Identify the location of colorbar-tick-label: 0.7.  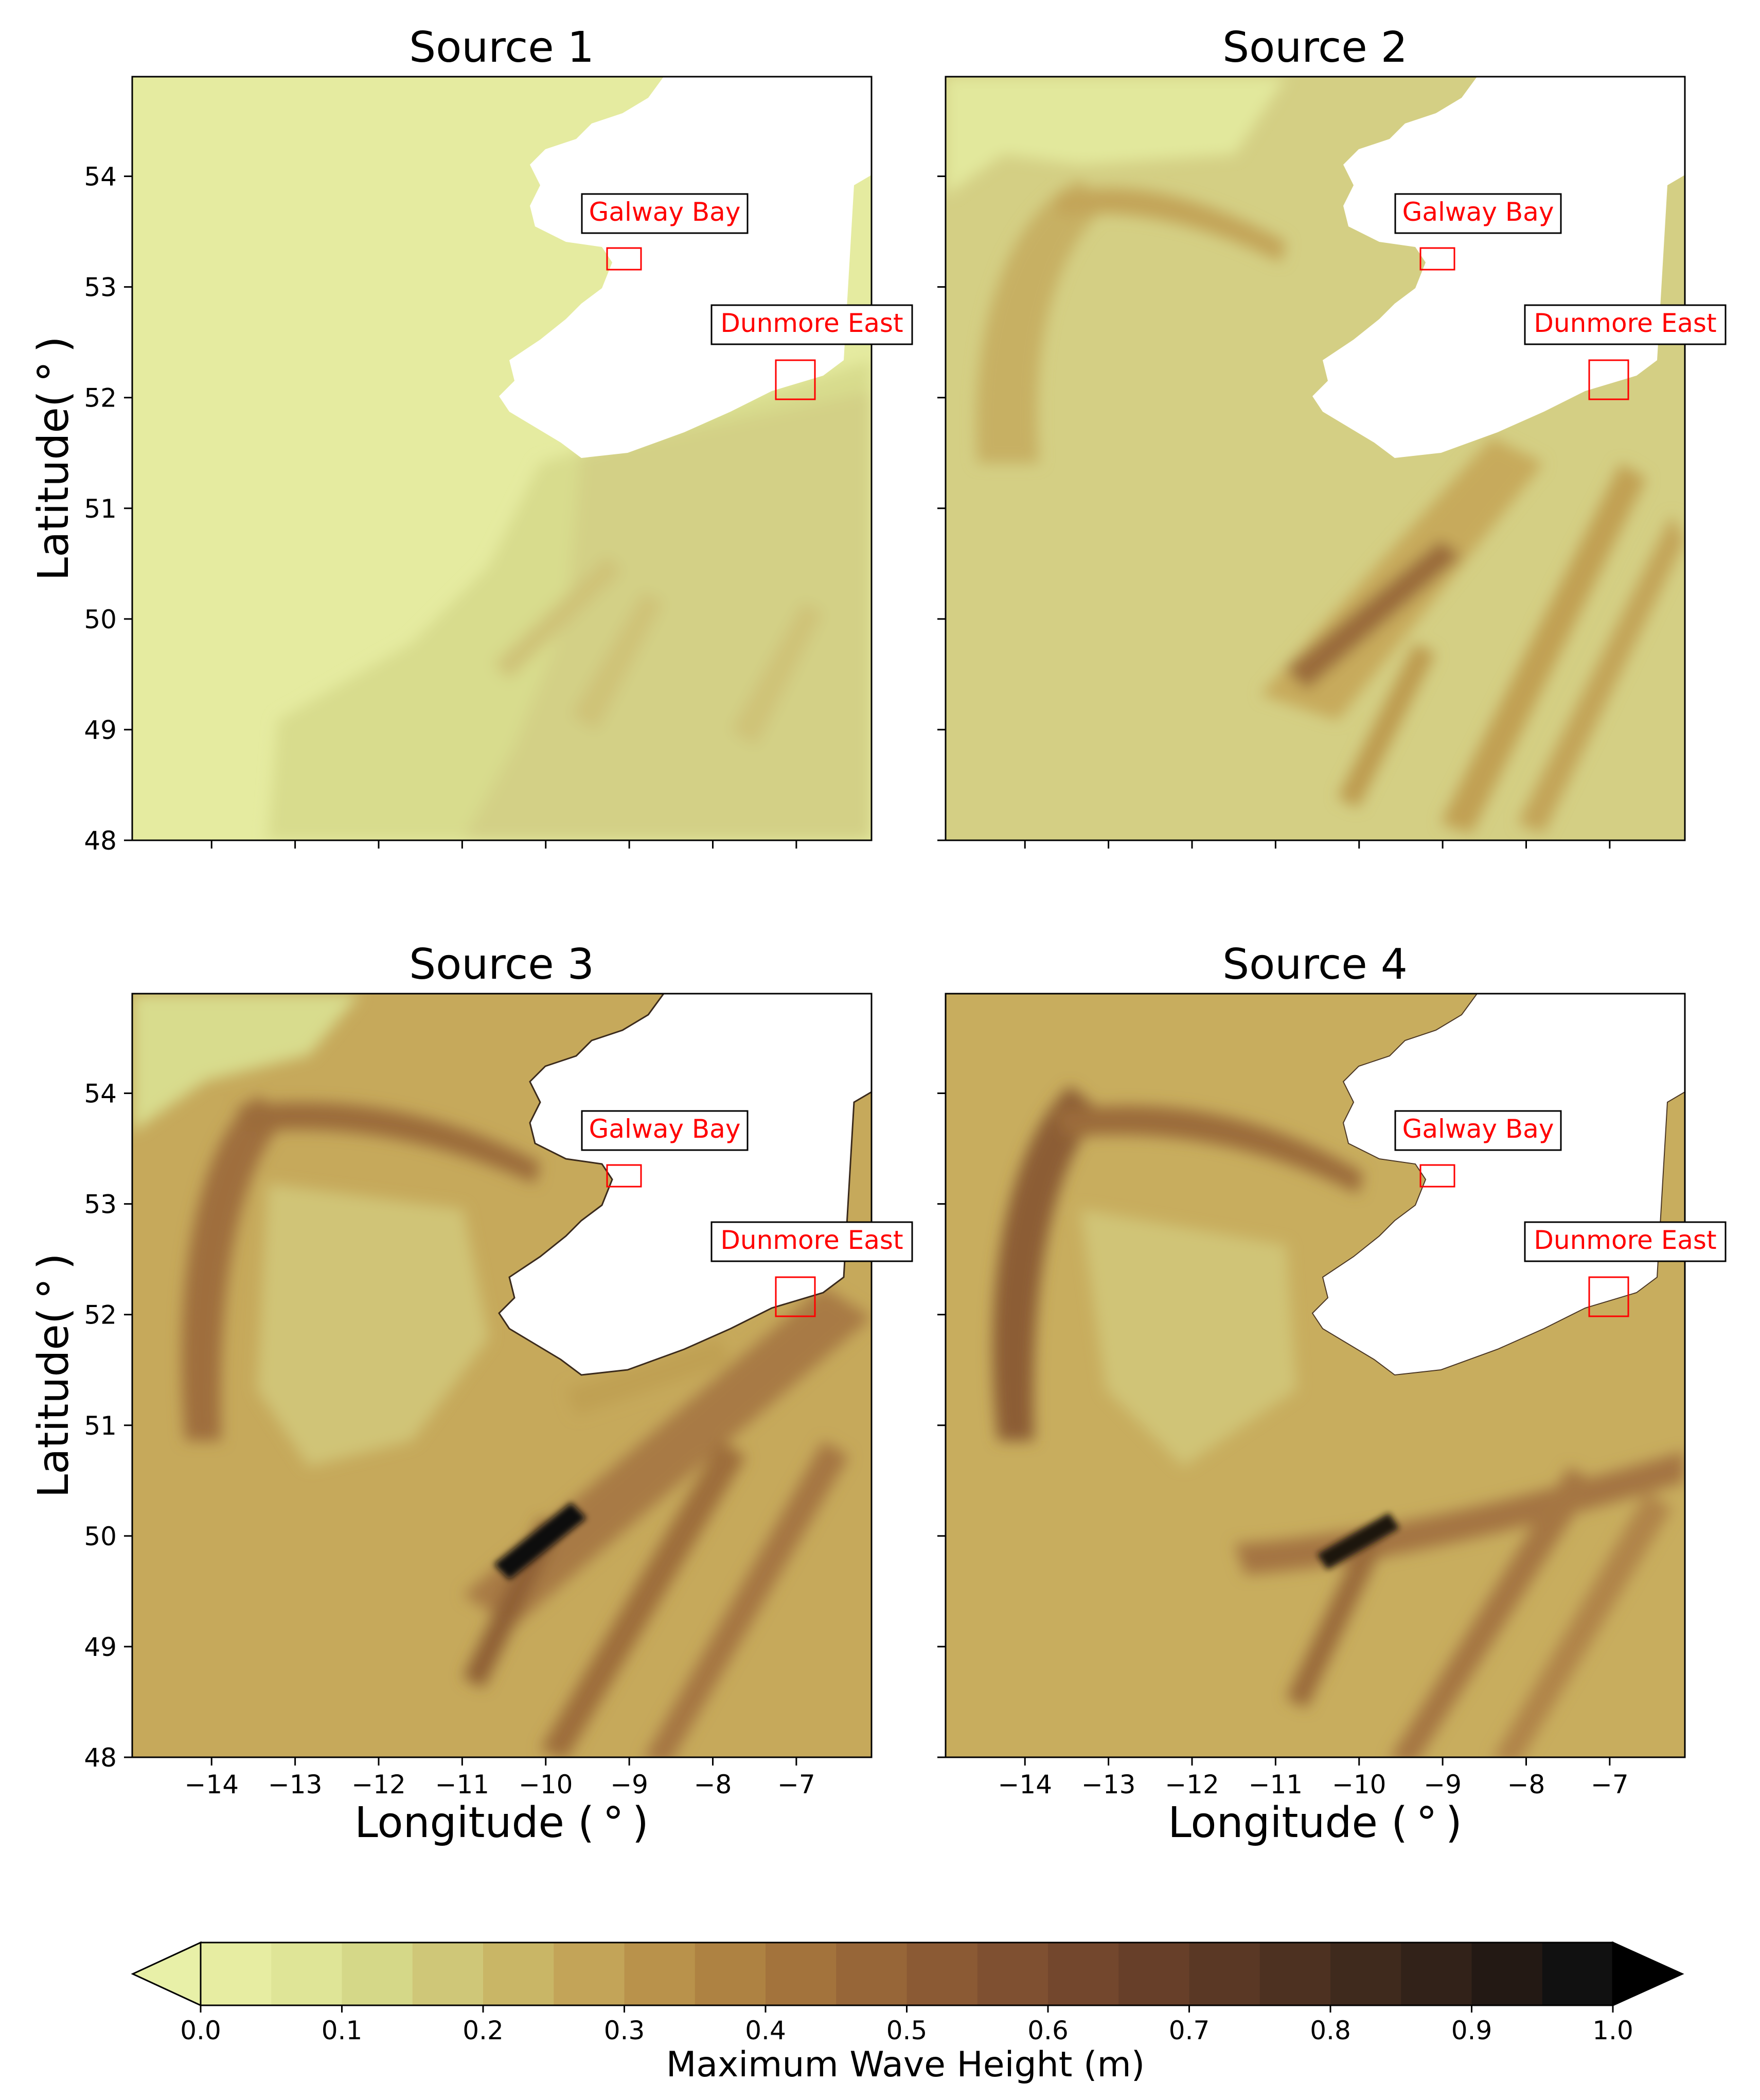
(1189, 2030).